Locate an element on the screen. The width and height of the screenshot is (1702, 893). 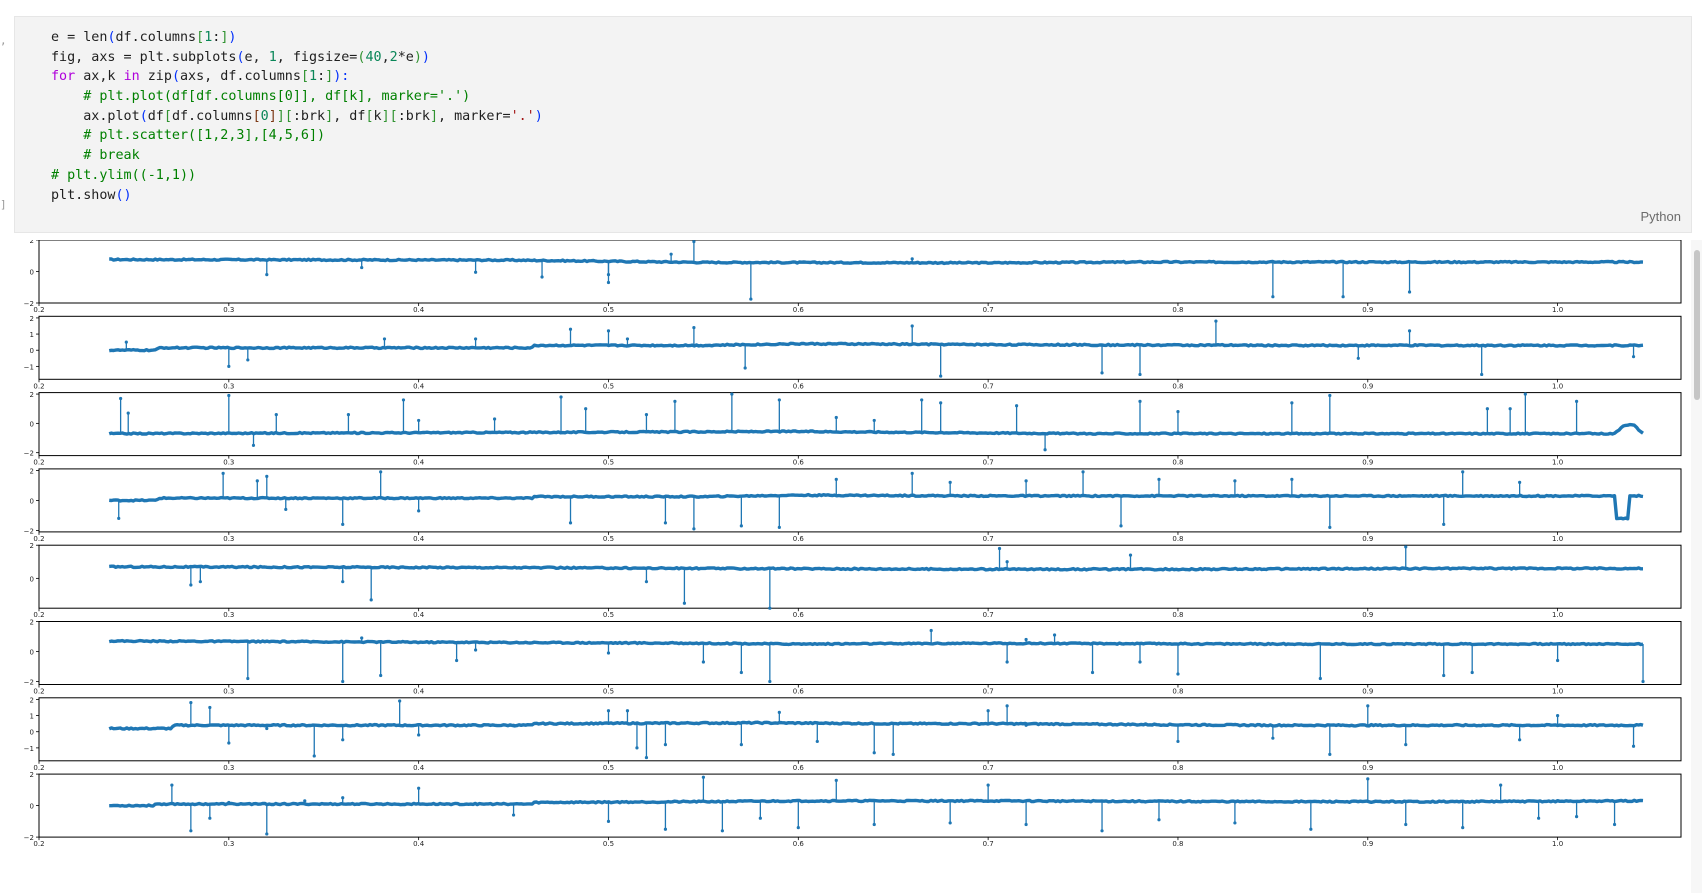
y-tick-label: 2 is located at coordinates (32, 242).